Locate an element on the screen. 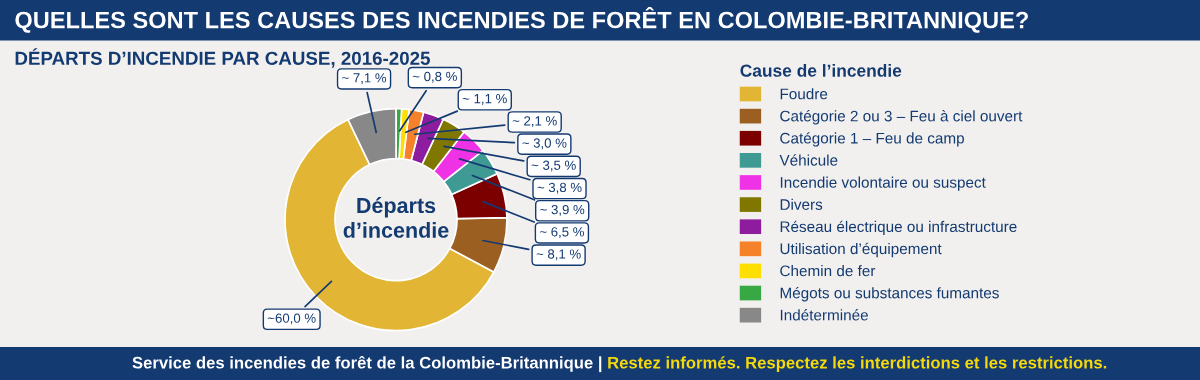 The height and width of the screenshot is (380, 1200). legend-label: Chemin de fer is located at coordinates (828, 271).